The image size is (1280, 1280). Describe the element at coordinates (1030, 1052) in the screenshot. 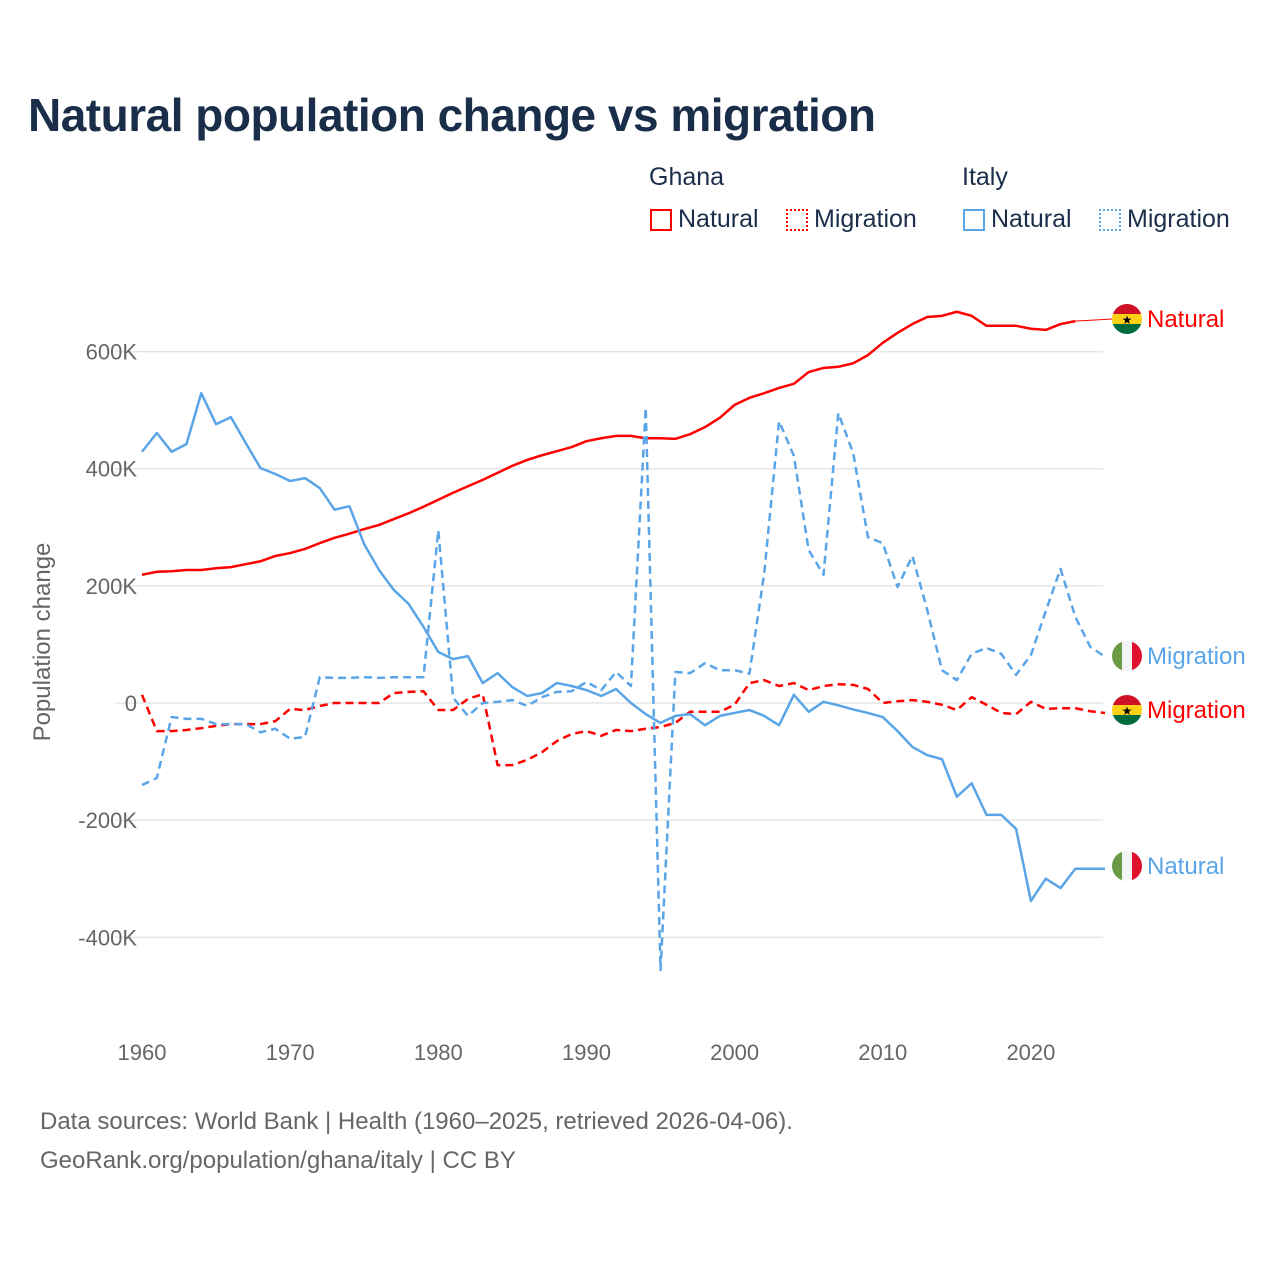

I see `x-tick-label: 2020` at that location.